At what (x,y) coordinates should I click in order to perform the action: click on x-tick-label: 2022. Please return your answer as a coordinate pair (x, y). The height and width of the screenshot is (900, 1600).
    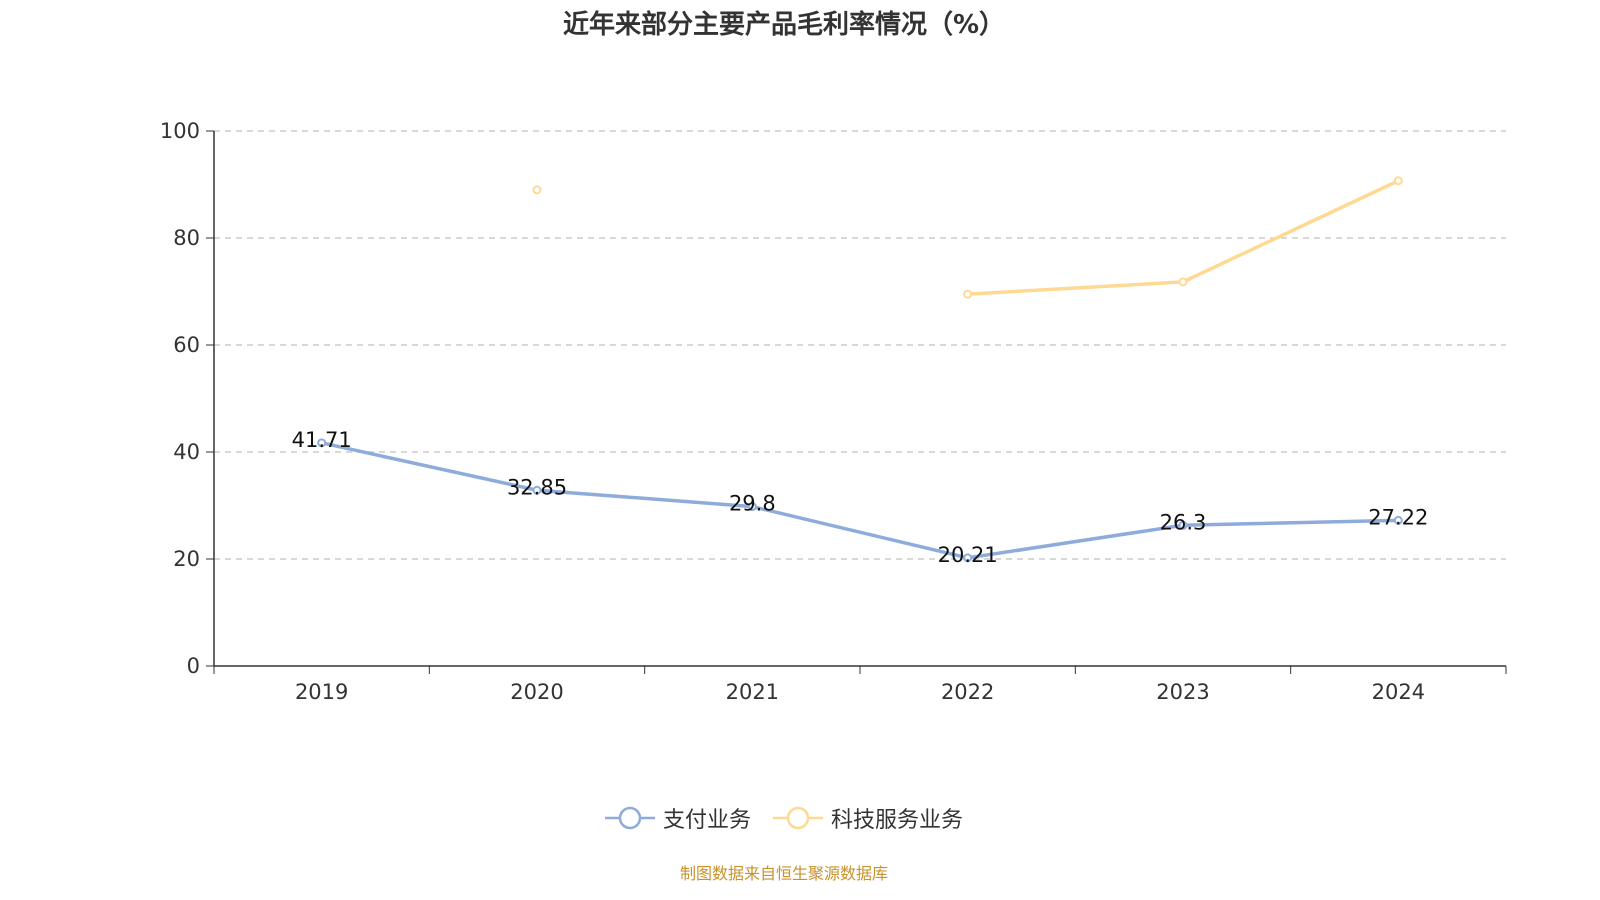
    Looking at the image, I should click on (967, 692).